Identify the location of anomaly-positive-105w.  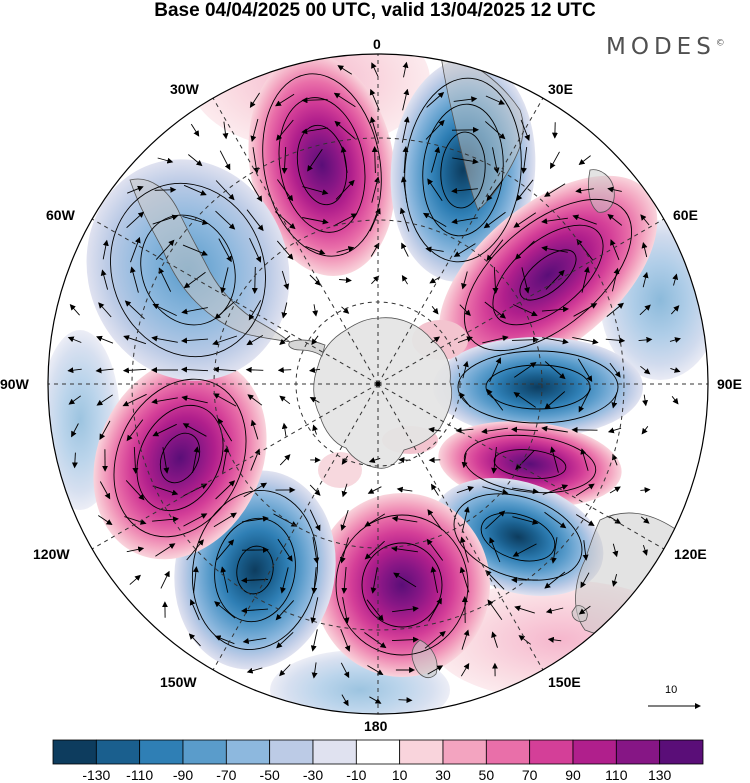
(180, 458).